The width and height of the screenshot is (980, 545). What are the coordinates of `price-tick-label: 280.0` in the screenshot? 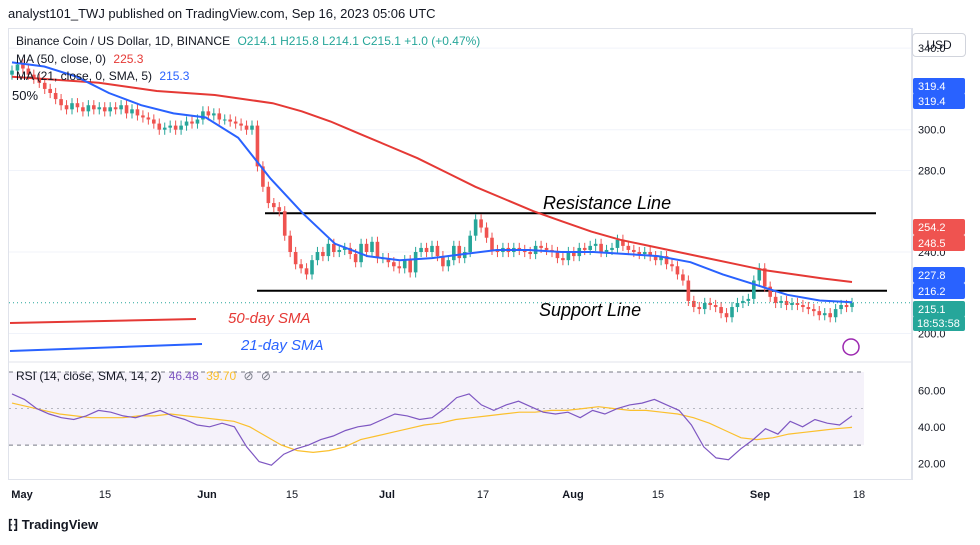 It's located at (932, 171).